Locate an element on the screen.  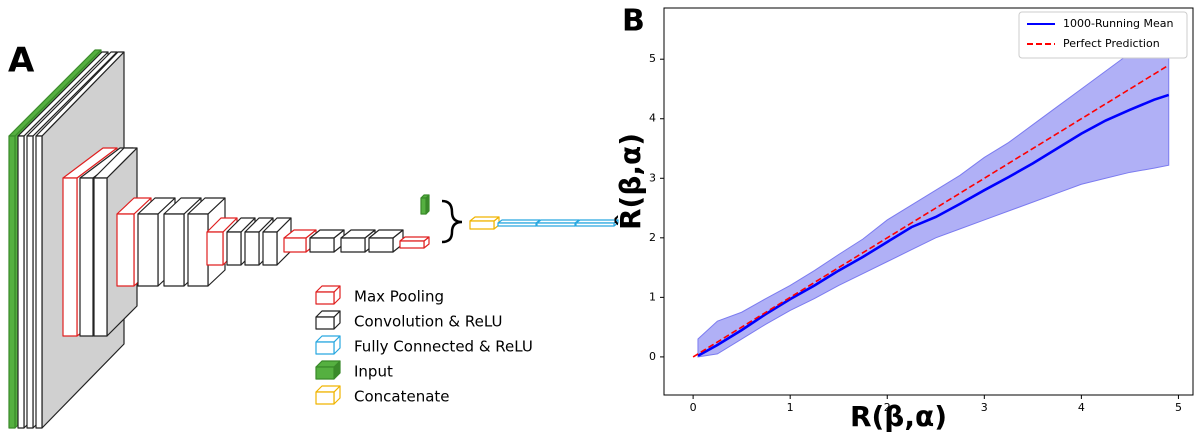
legend-label: 1000-Running Mean is located at coordinates (1118, 23).